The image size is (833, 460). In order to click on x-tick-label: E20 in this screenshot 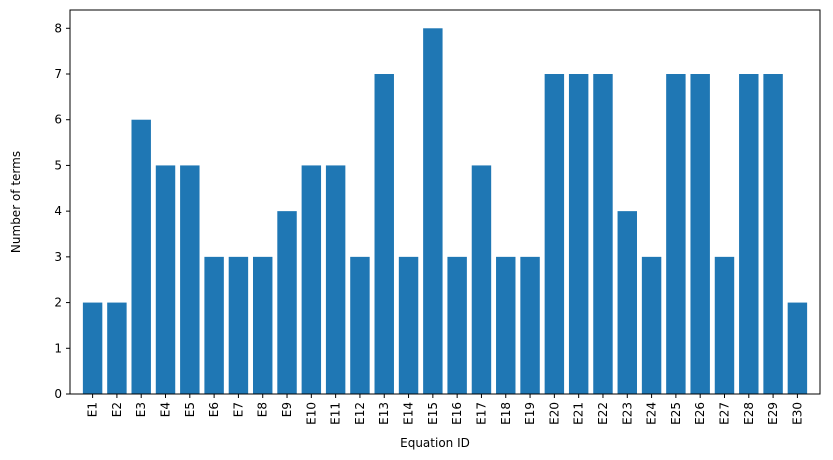, I will do `click(554, 413)`.